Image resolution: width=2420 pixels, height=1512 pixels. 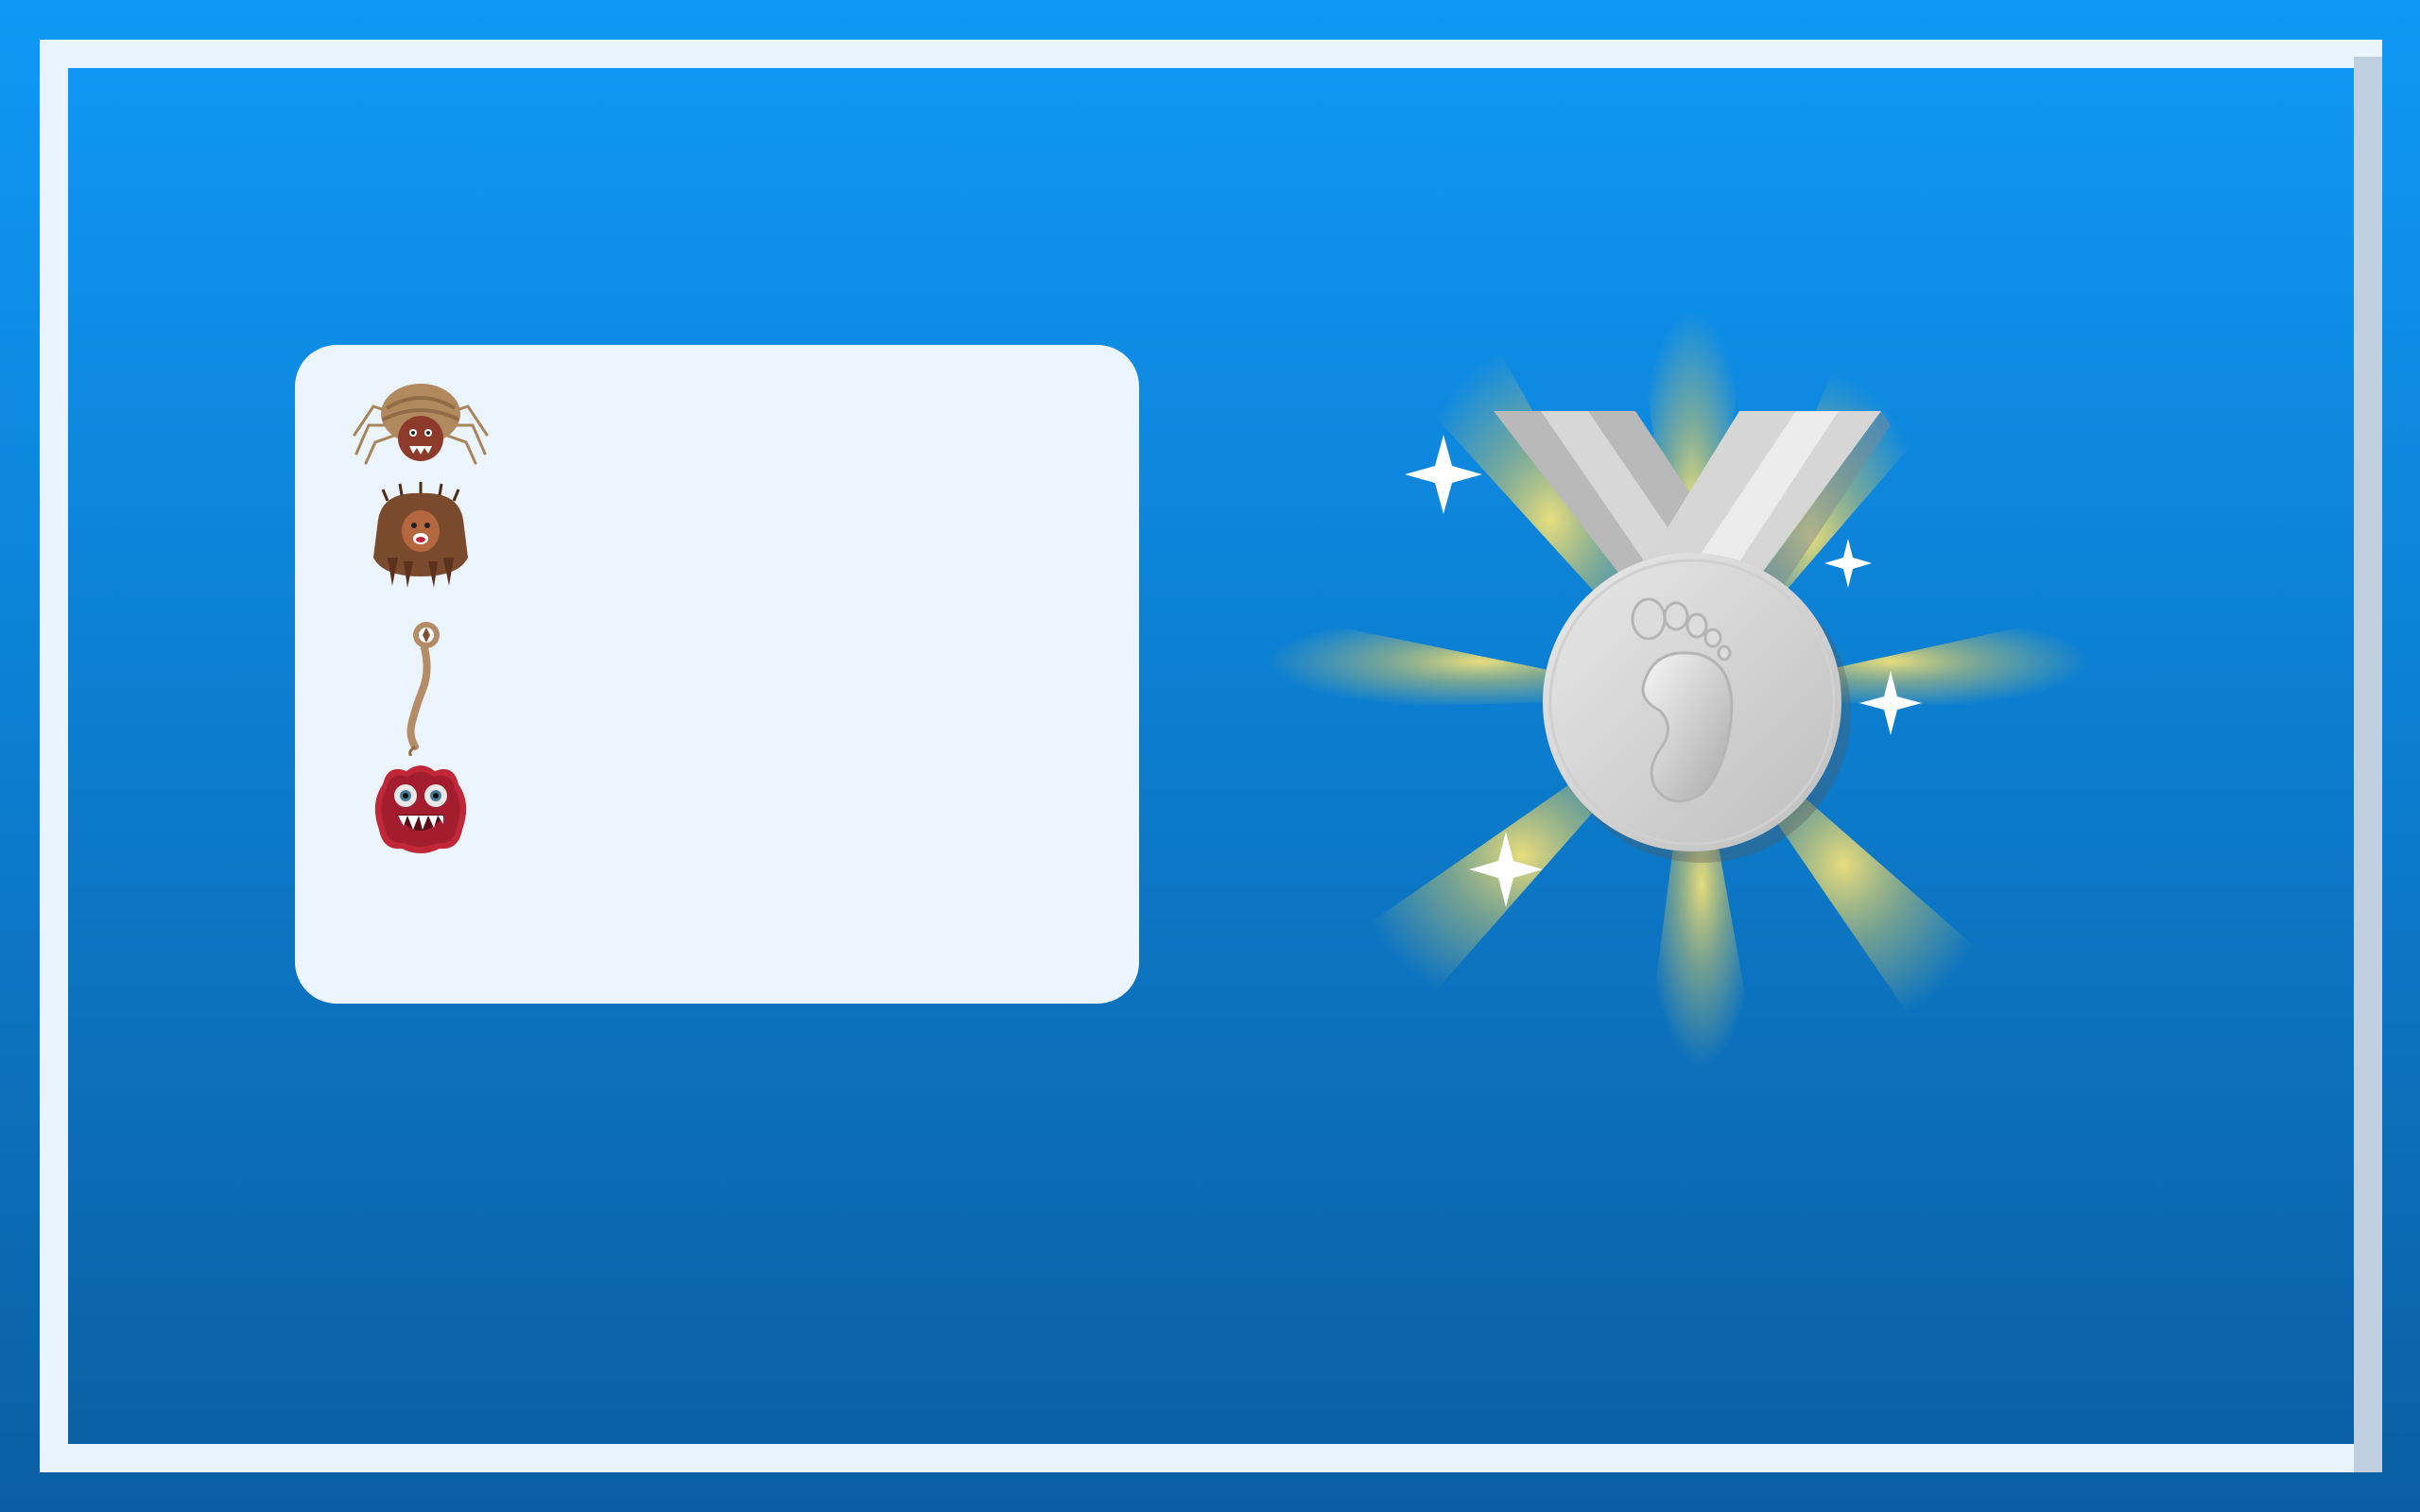 I want to click on footprint-icon, so click(x=1682, y=700).